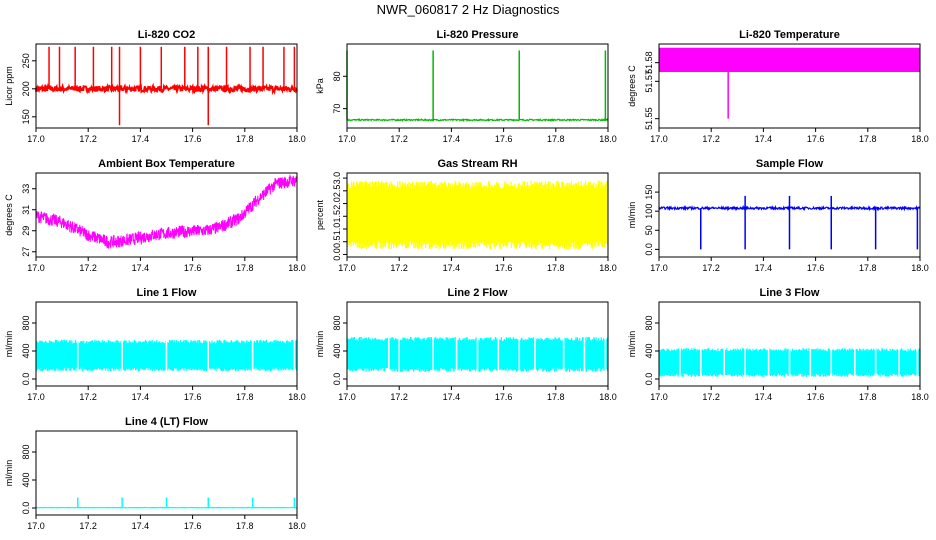 The height and width of the screenshot is (540, 936). What do you see at coordinates (9, 215) in the screenshot?
I see `y-axis-label: degrees C` at bounding box center [9, 215].